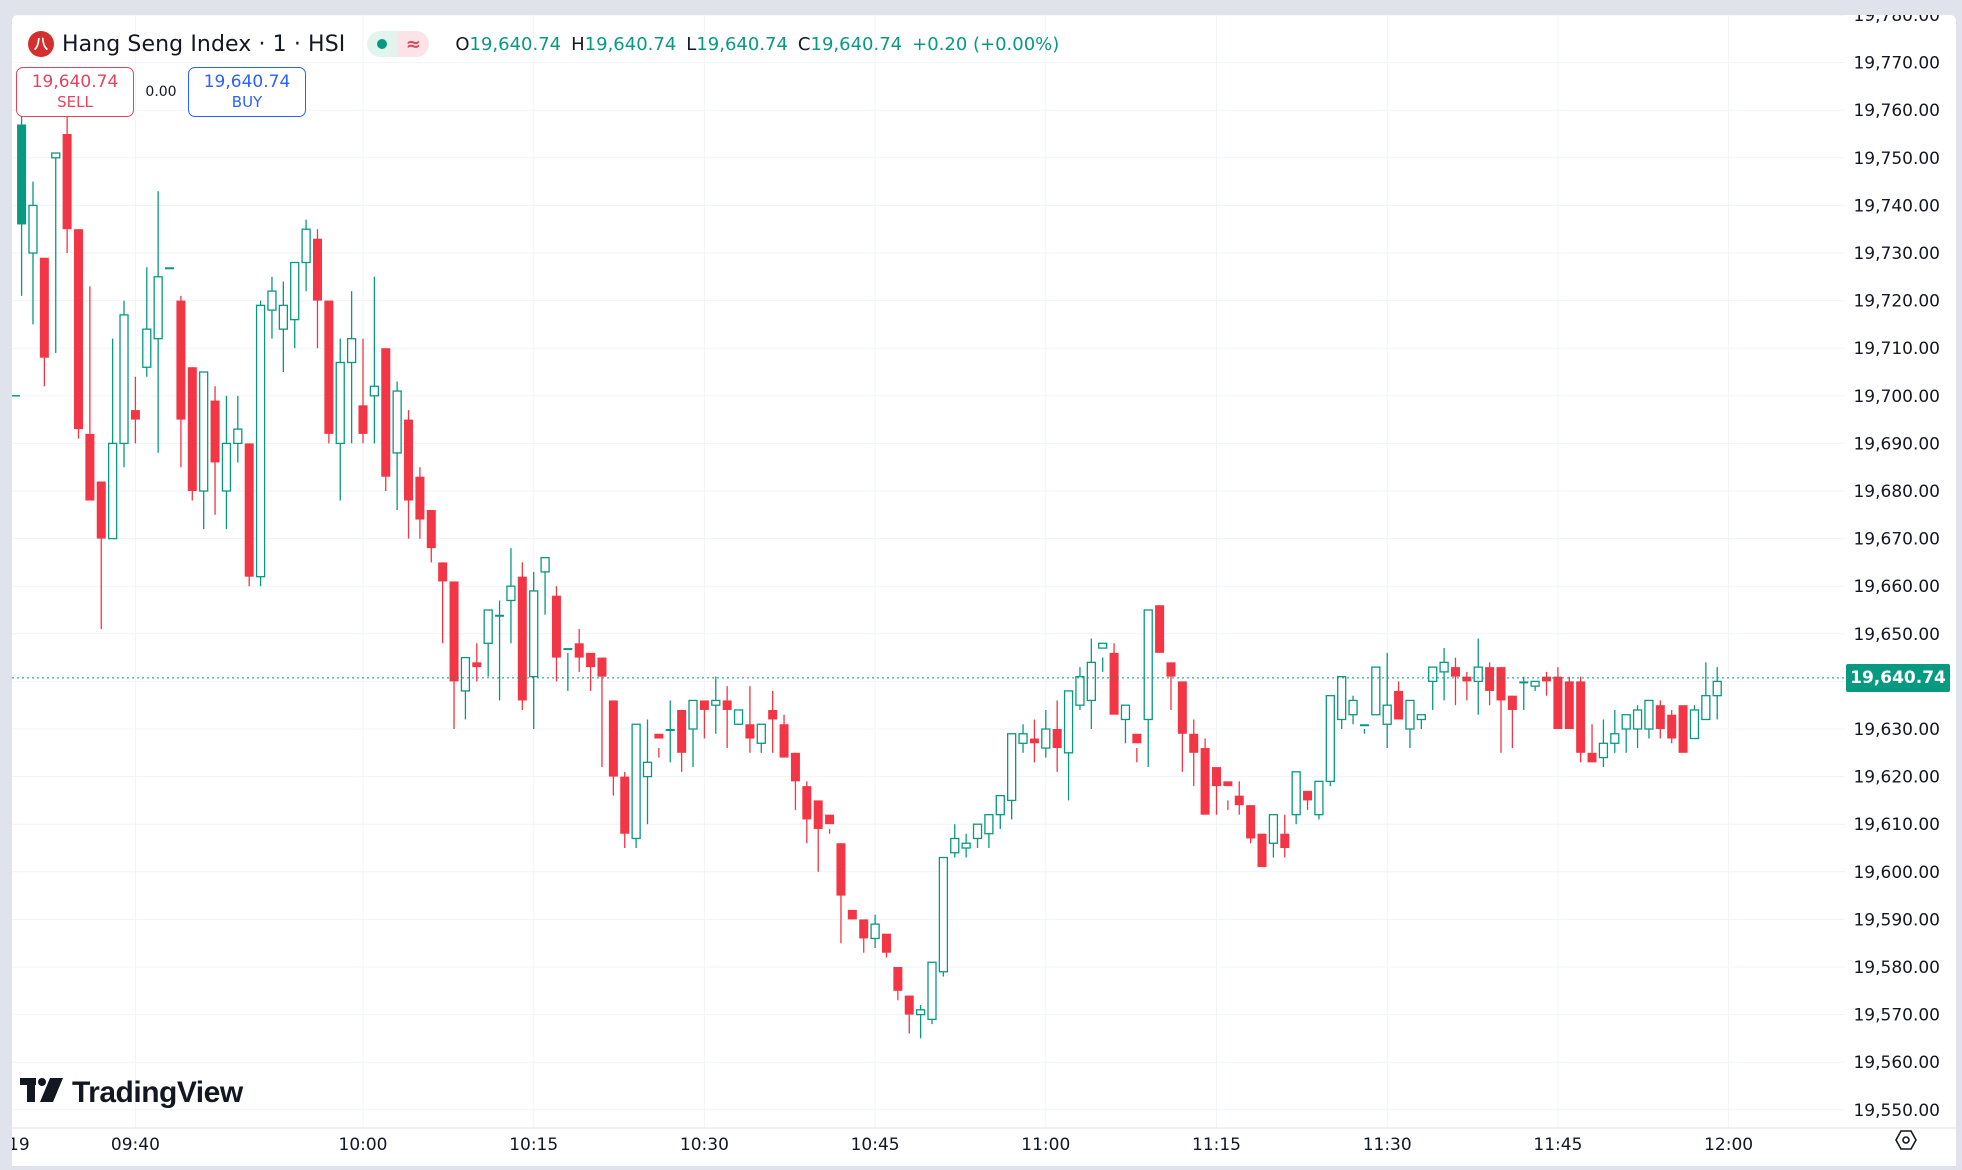 This screenshot has width=1962, height=1170. Describe the element at coordinates (1906, 1140) in the screenshot. I see `chart-settings-icon` at that location.